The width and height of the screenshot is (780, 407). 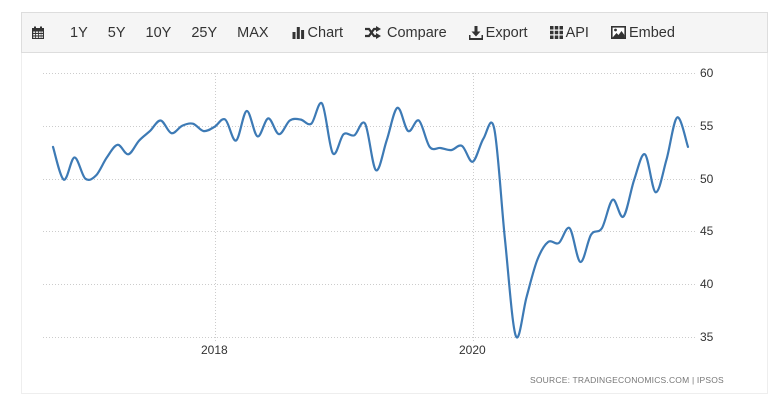 What do you see at coordinates (472, 350) in the screenshot?
I see `x-tick-label: 2020` at bounding box center [472, 350].